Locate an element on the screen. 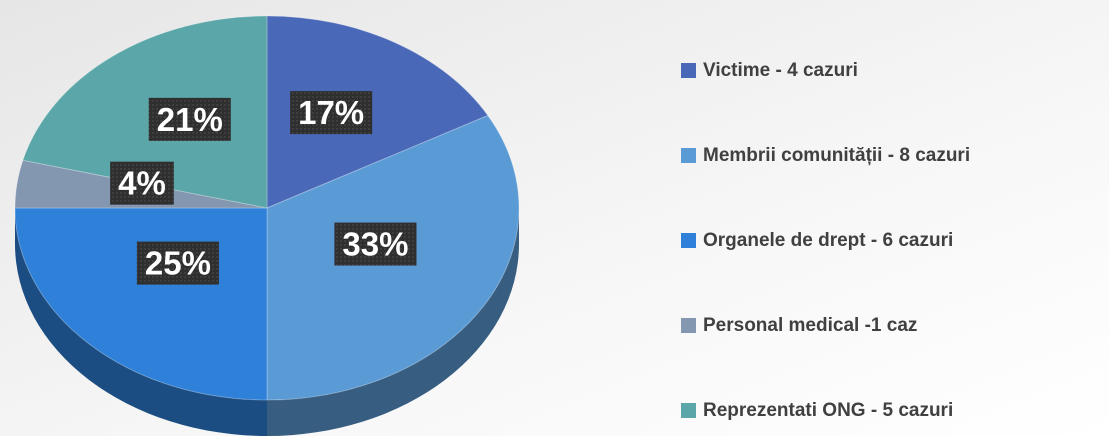 Image resolution: width=1109 pixels, height=436 pixels. legend-label: Personal medical -1 caz is located at coordinates (810, 325).